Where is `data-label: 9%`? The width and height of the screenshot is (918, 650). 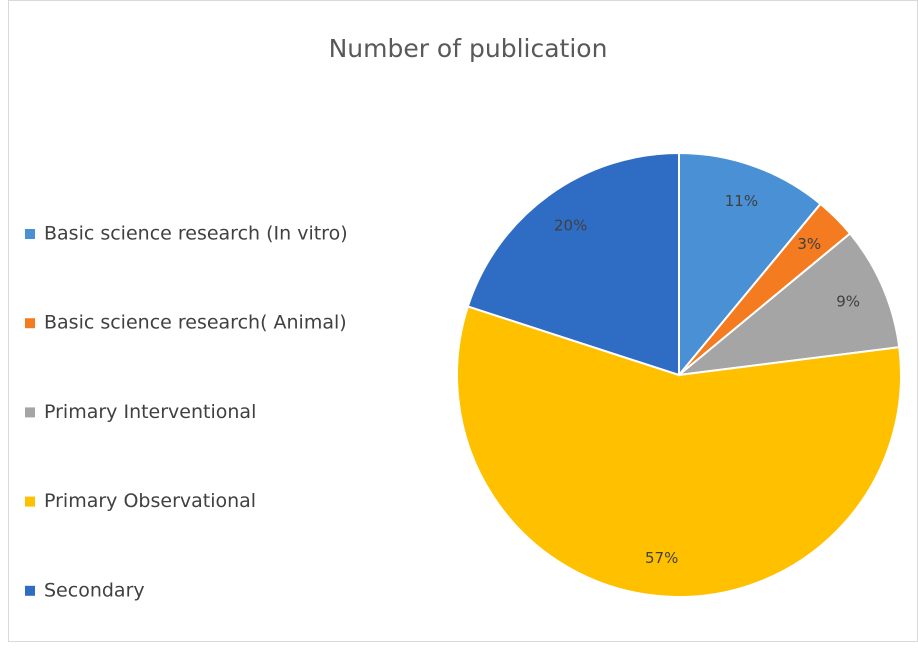 data-label: 9% is located at coordinates (848, 301).